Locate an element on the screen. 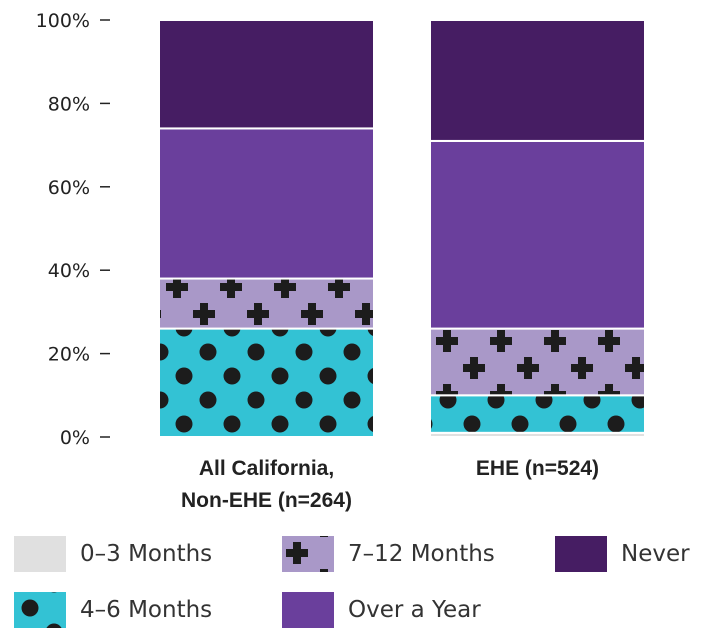 The width and height of the screenshot is (717, 628). legend-label: 7–12 Months is located at coordinates (421, 554).